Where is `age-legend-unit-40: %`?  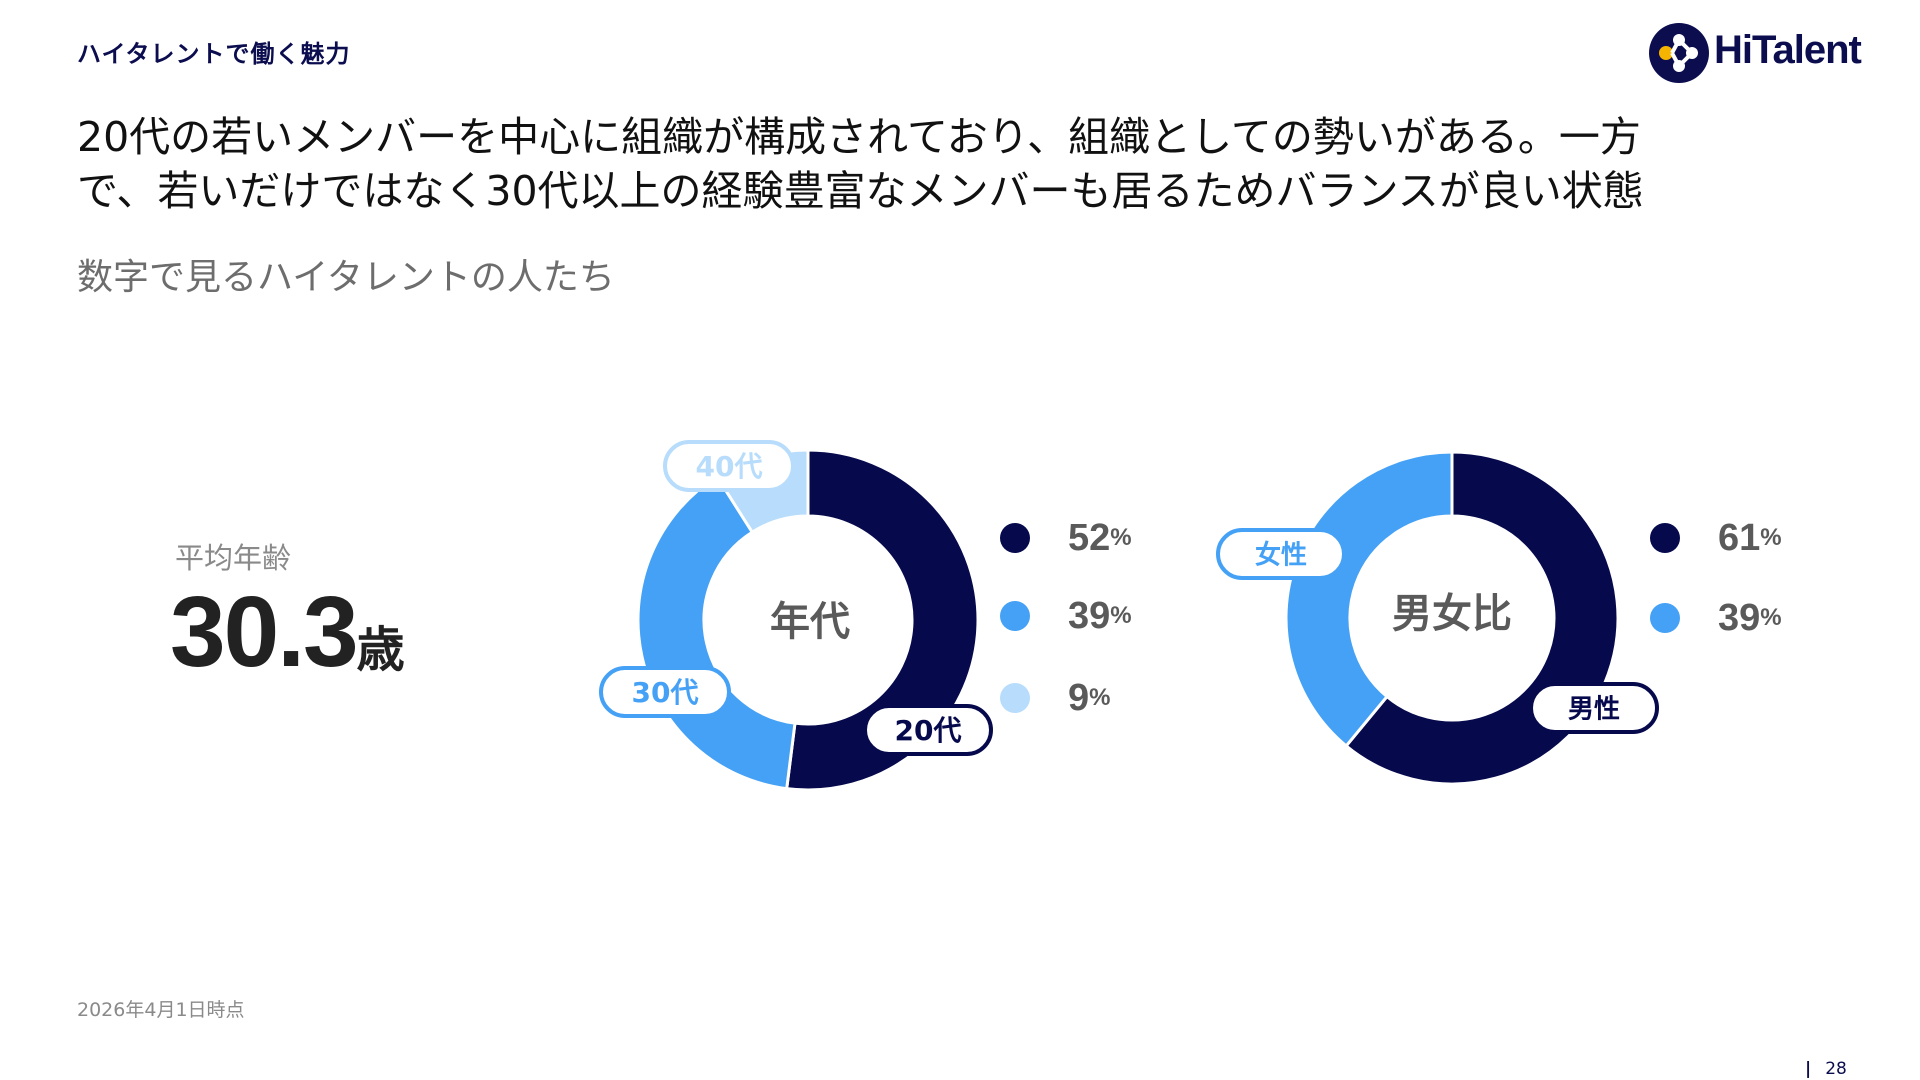
age-legend-unit-40: % is located at coordinates (1100, 697).